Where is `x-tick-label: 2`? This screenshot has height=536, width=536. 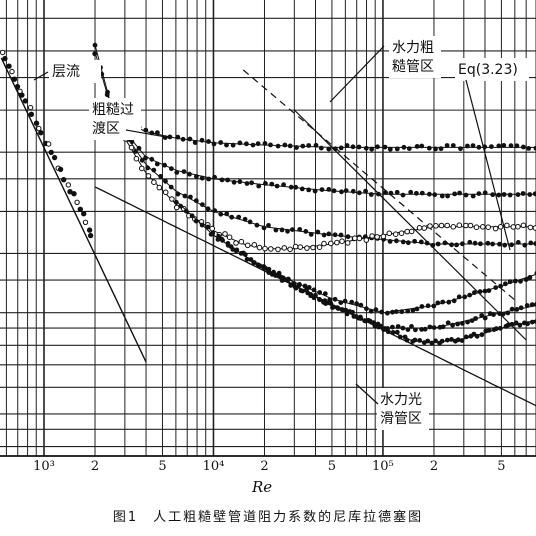 x-tick-label: 2 is located at coordinates (434, 466).